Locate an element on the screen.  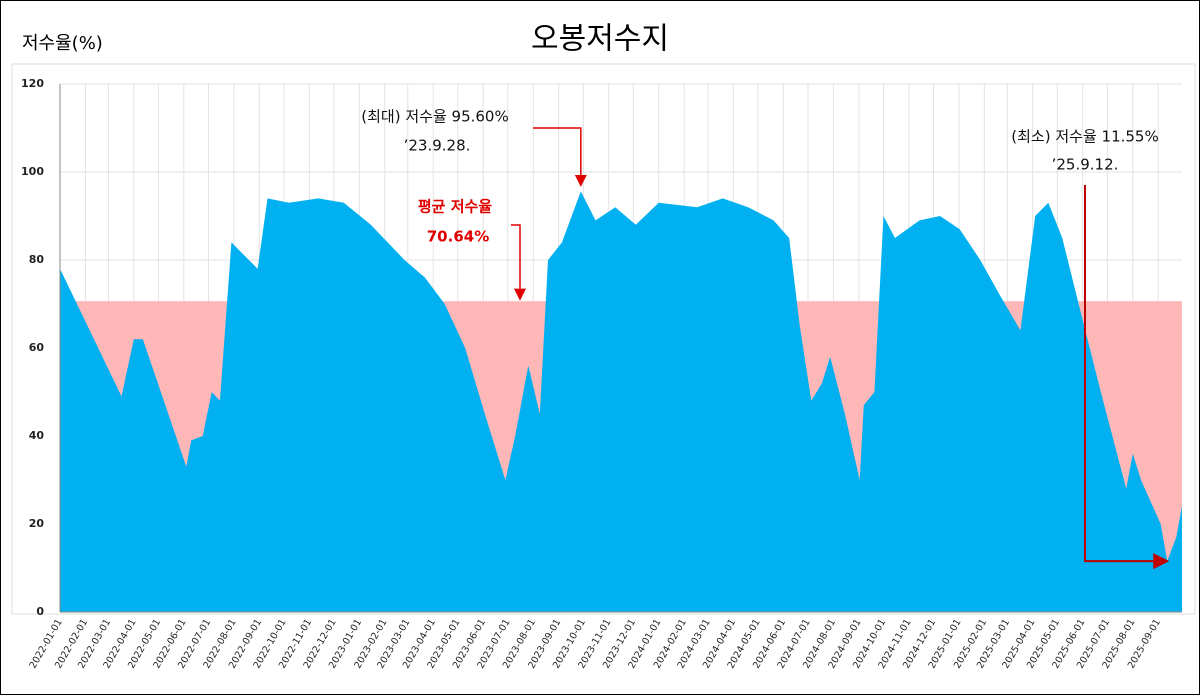
y-tick-label: 80 is located at coordinates (37, 259).